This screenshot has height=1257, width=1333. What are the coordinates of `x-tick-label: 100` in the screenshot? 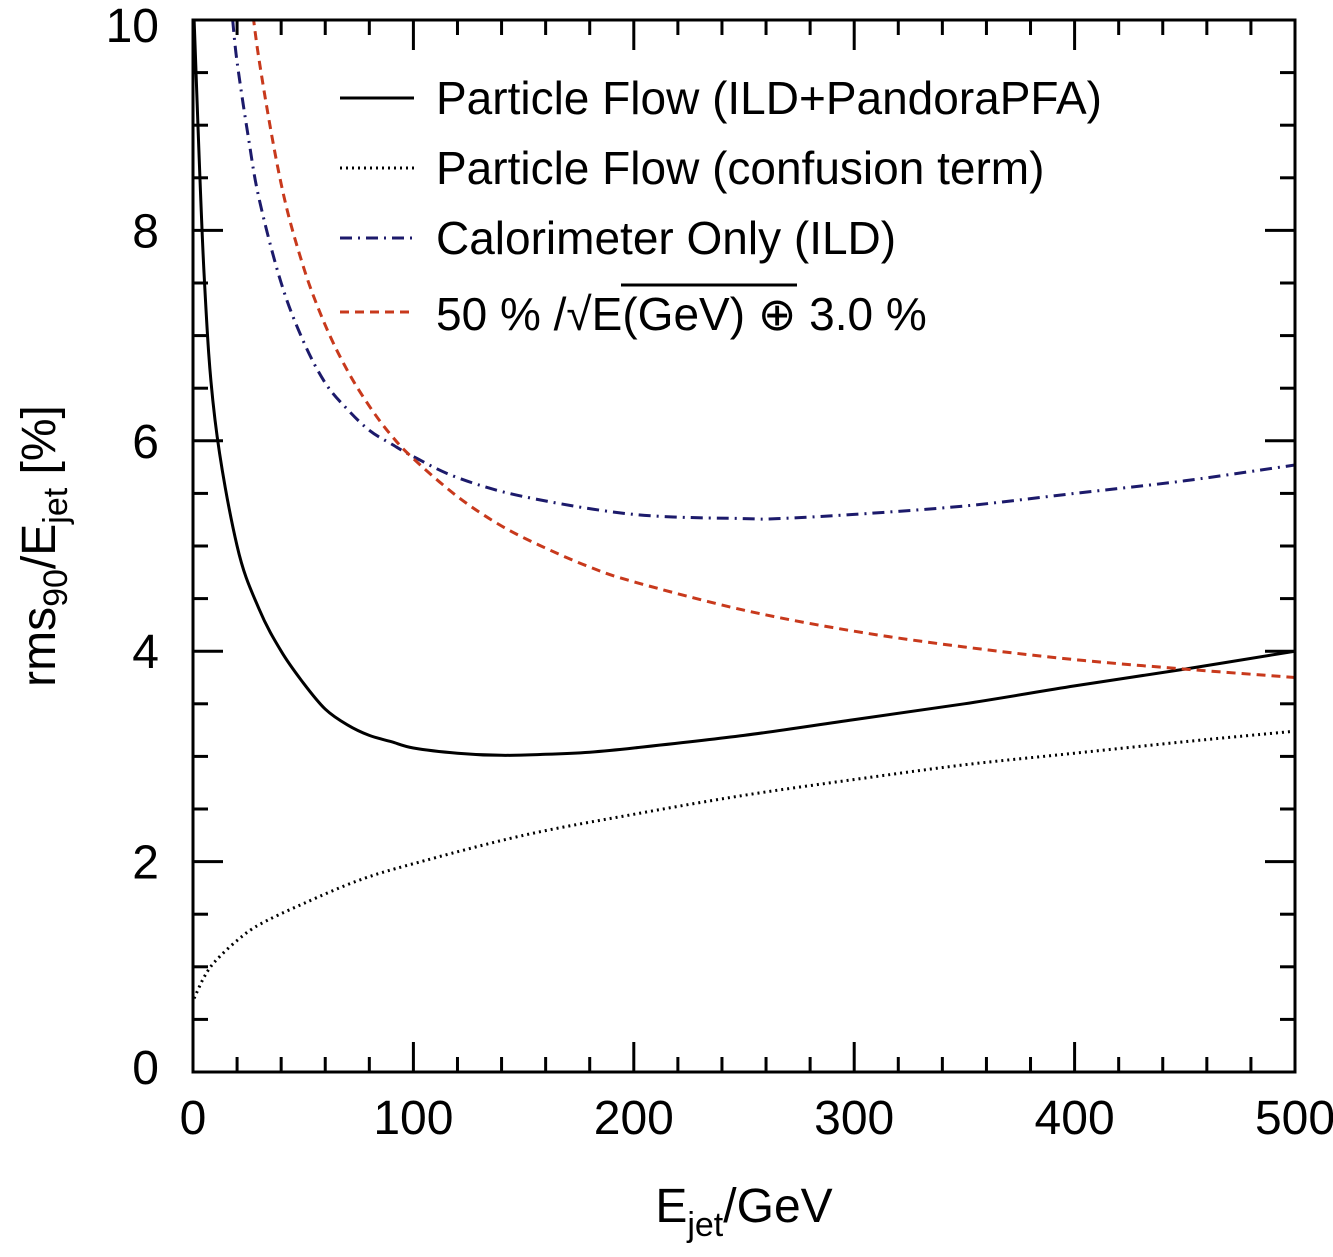 It's located at (413, 1118).